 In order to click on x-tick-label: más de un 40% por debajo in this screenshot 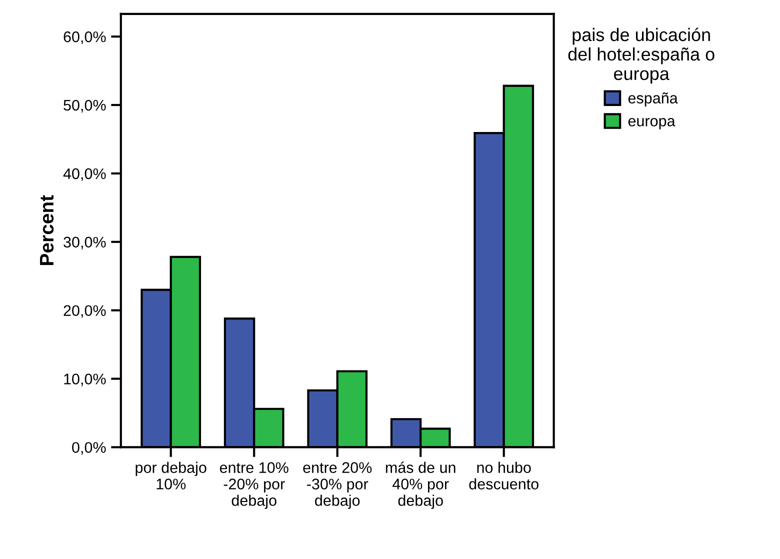, I will do `click(421, 485)`.